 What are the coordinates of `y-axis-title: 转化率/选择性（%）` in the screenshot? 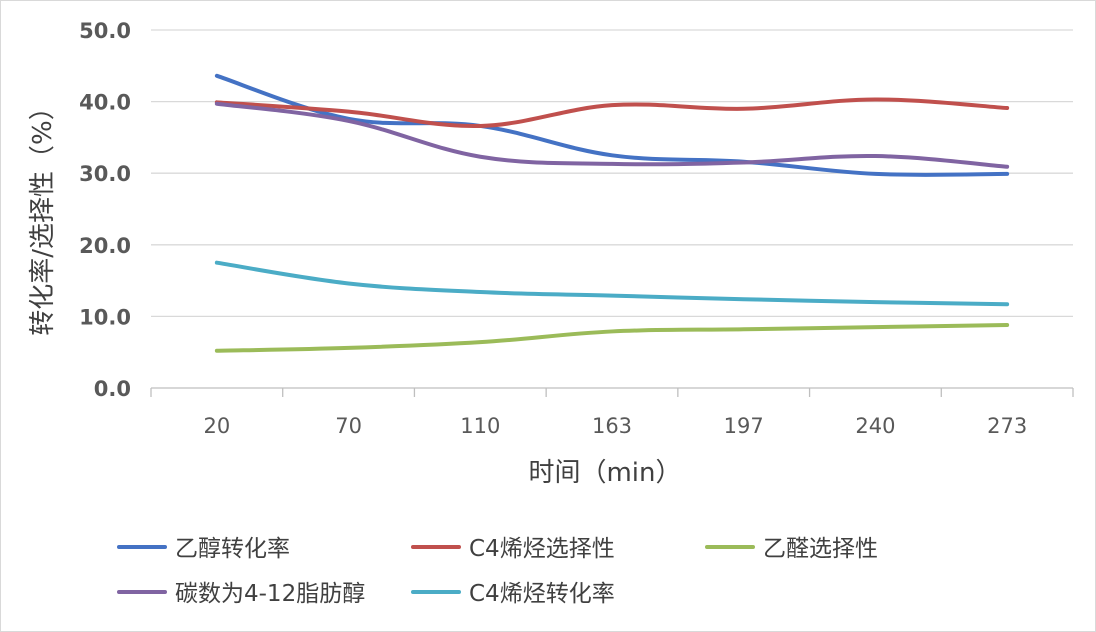 It's located at (43, 214).